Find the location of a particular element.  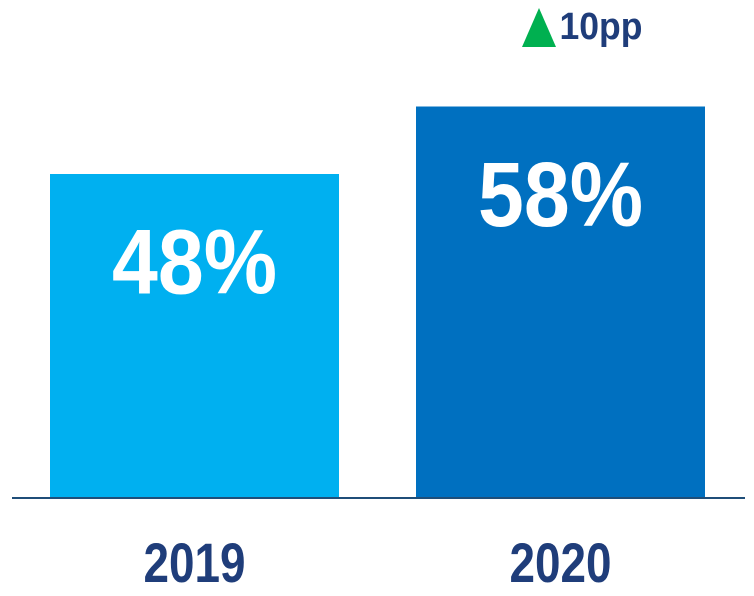

increase-arrow is located at coordinates (539, 27).